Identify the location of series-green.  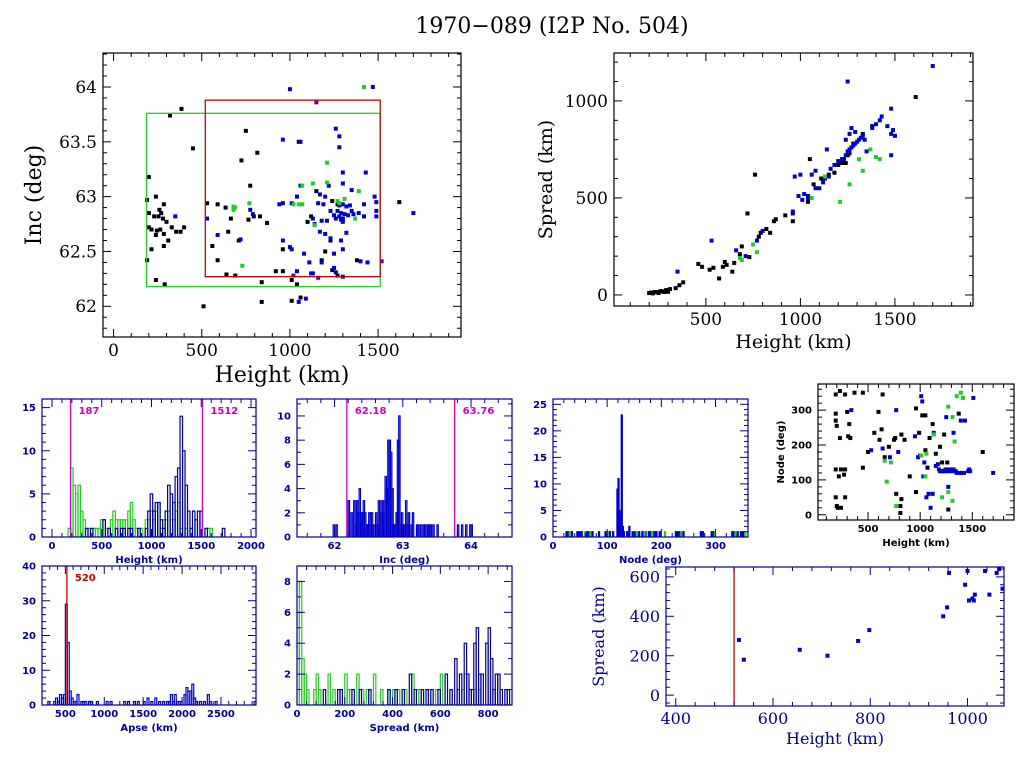
(389, 642).